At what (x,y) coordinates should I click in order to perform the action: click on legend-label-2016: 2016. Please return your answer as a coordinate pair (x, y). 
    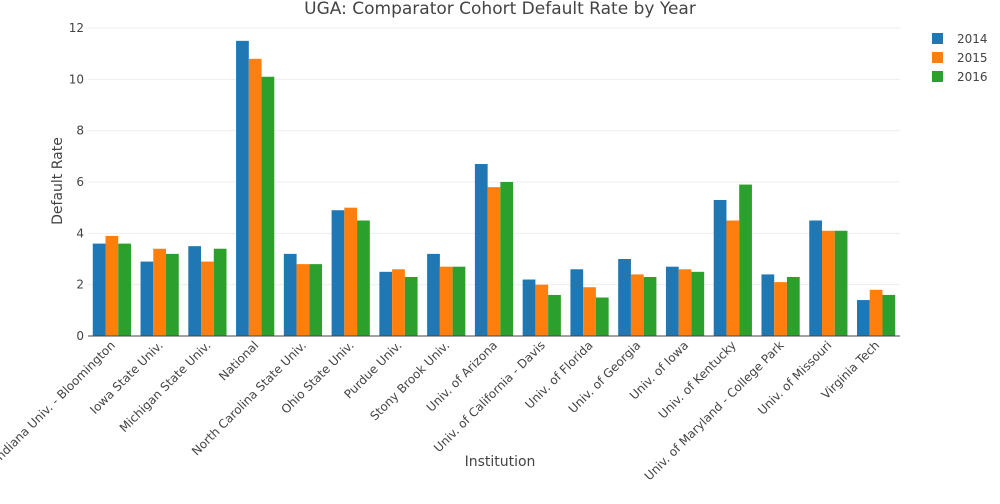
    Looking at the image, I should click on (972, 77).